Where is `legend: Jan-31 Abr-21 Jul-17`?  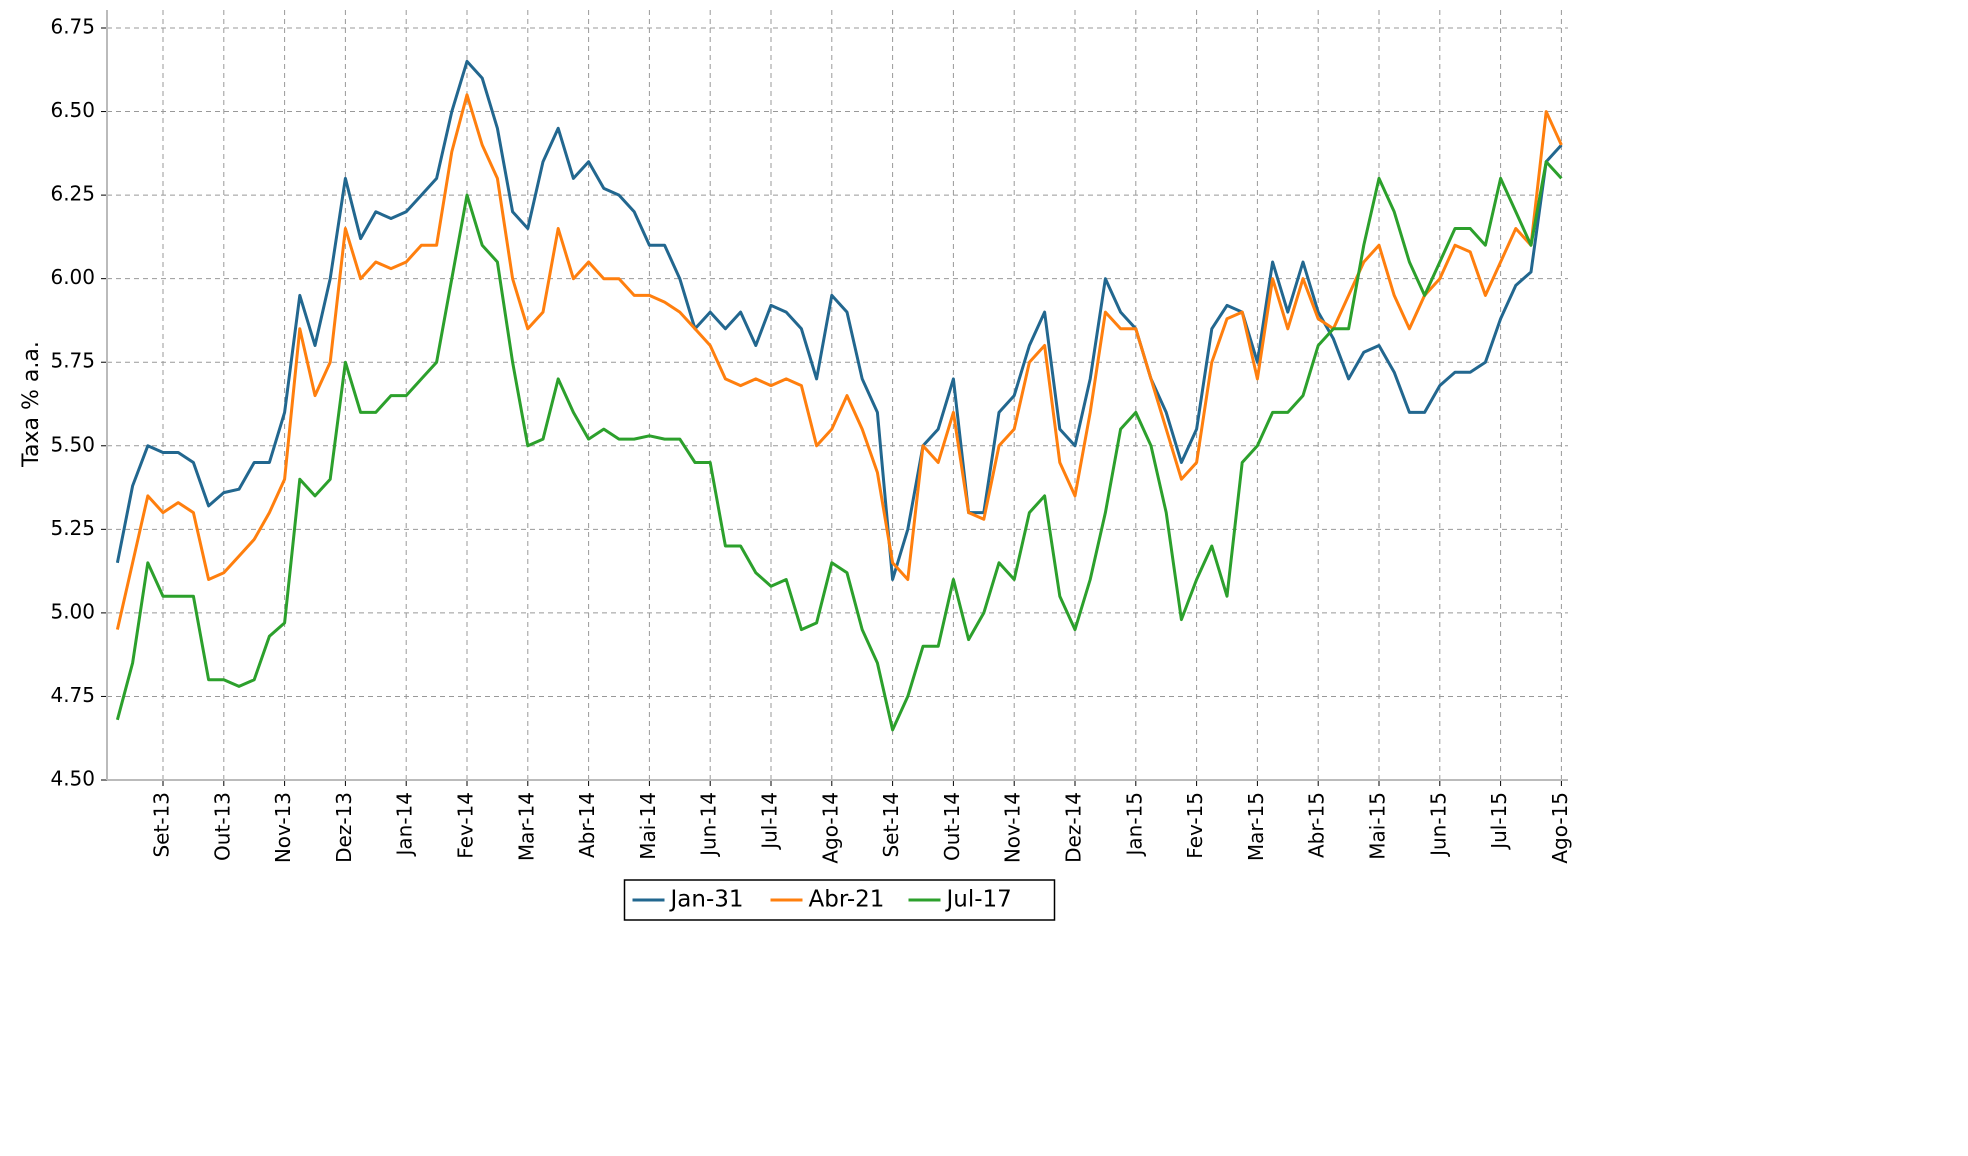
legend: Jan-31 Abr-21 Jul-17 is located at coordinates (839, 900).